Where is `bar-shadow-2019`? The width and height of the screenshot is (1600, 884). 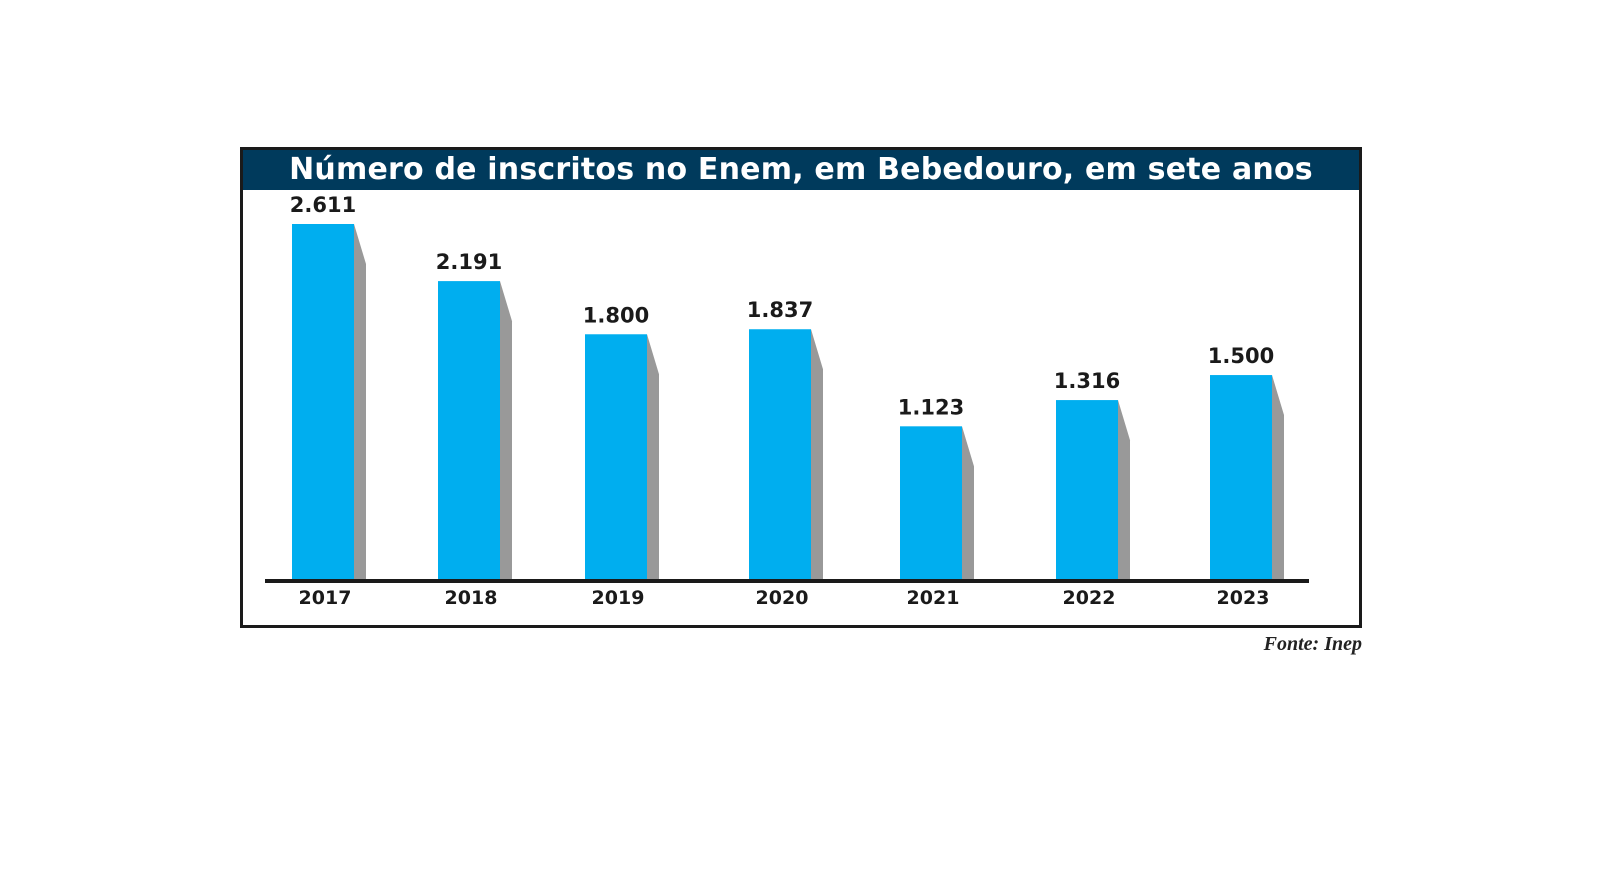 bar-shadow-2019 is located at coordinates (653, 456).